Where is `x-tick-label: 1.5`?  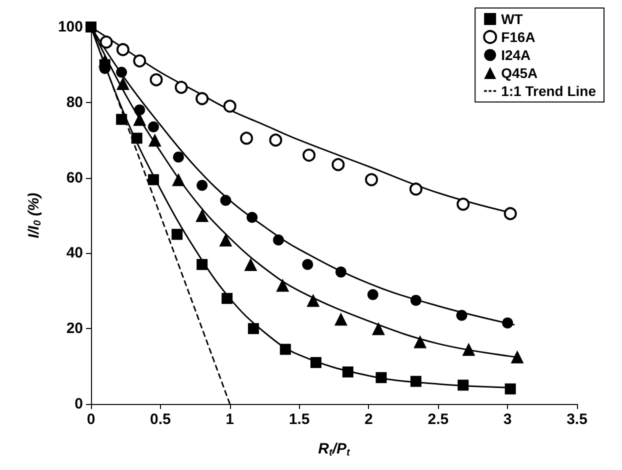 x-tick-label: 1.5 is located at coordinates (299, 419).